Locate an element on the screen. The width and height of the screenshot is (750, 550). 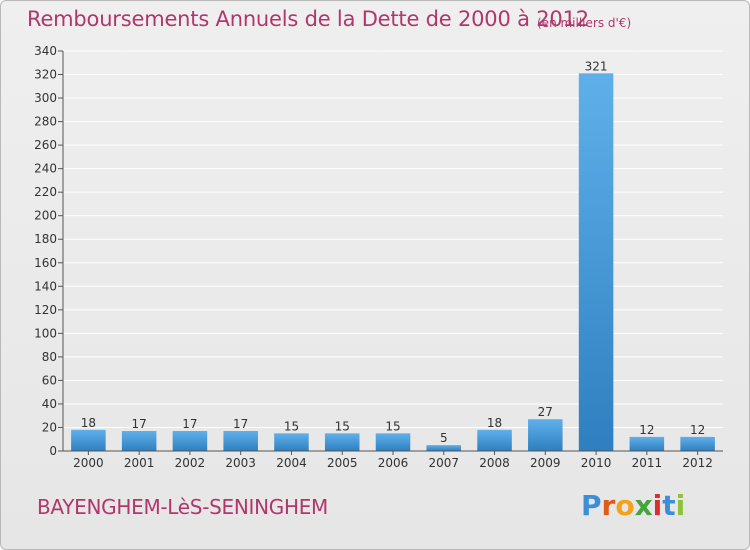
logo-letter: t is located at coordinates (669, 505).